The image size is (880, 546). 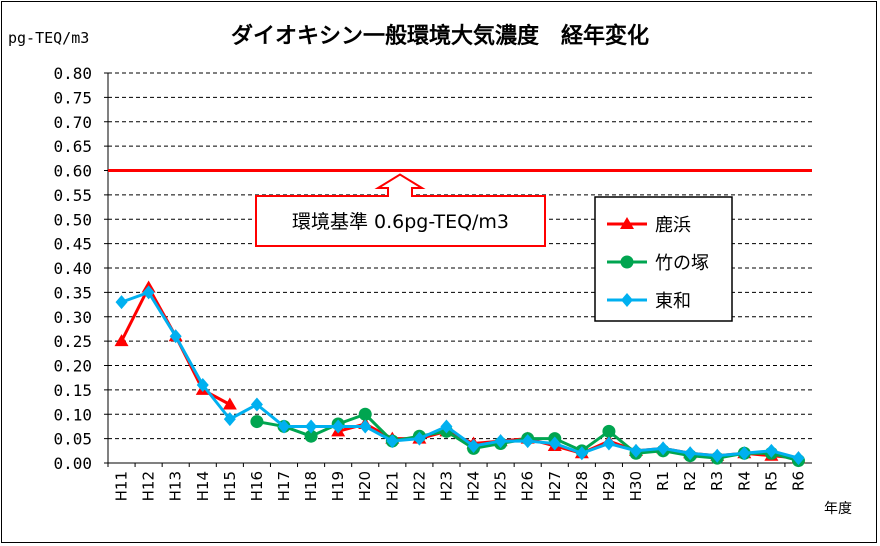 What do you see at coordinates (338, 486) in the screenshot?
I see `x-tick-label: H19` at bounding box center [338, 486].